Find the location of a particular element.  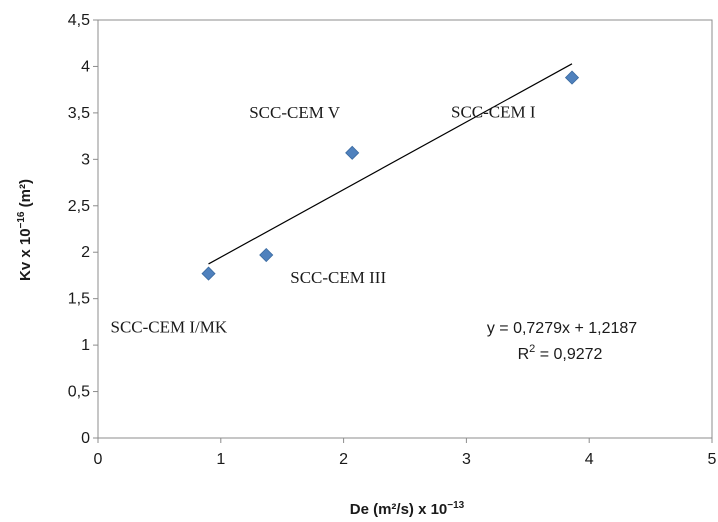

y-tick-label: 0 is located at coordinates (85, 438).